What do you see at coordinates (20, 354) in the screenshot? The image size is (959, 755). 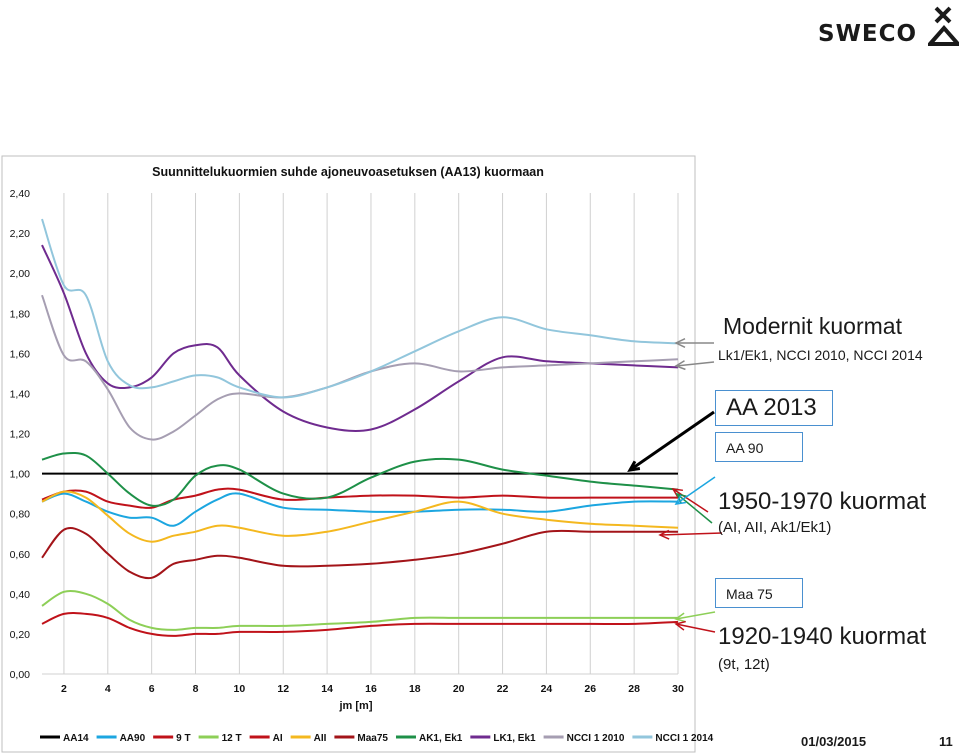 I see `y-tick-label: 1,60` at bounding box center [20, 354].